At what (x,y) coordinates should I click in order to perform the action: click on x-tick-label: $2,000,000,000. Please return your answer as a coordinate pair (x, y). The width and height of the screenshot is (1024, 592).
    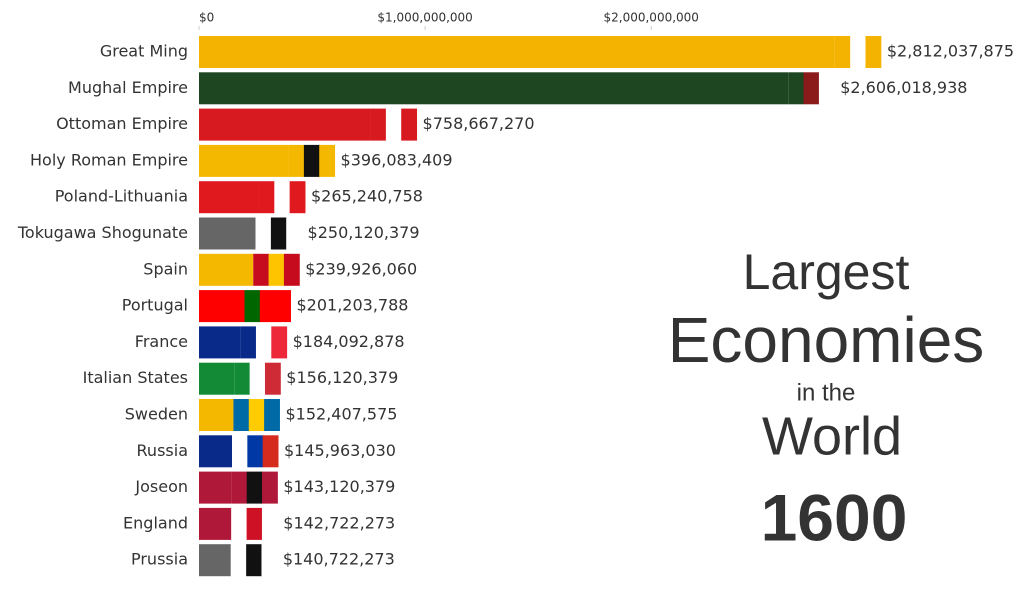
    Looking at the image, I should click on (651, 18).